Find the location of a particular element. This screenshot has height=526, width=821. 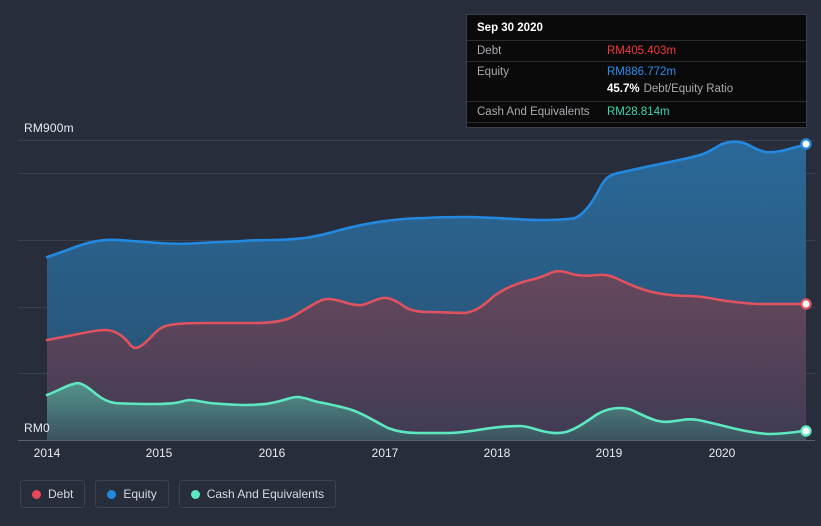

tooltip-equity-value: RM886.772m is located at coordinates (642, 72).